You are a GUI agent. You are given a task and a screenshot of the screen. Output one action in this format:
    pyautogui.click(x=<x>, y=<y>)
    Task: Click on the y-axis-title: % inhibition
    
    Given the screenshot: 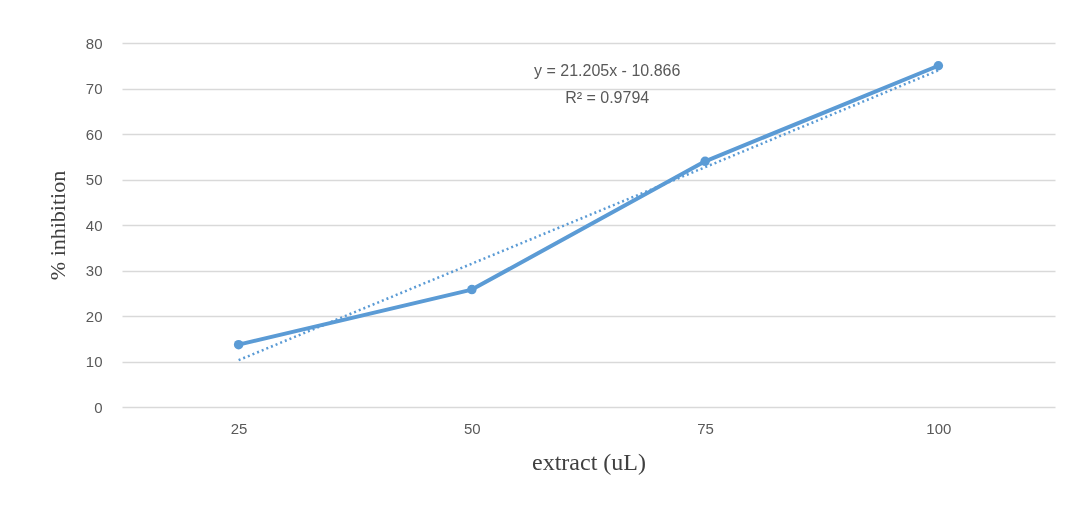 What is the action you would take?
    pyautogui.click(x=57, y=225)
    